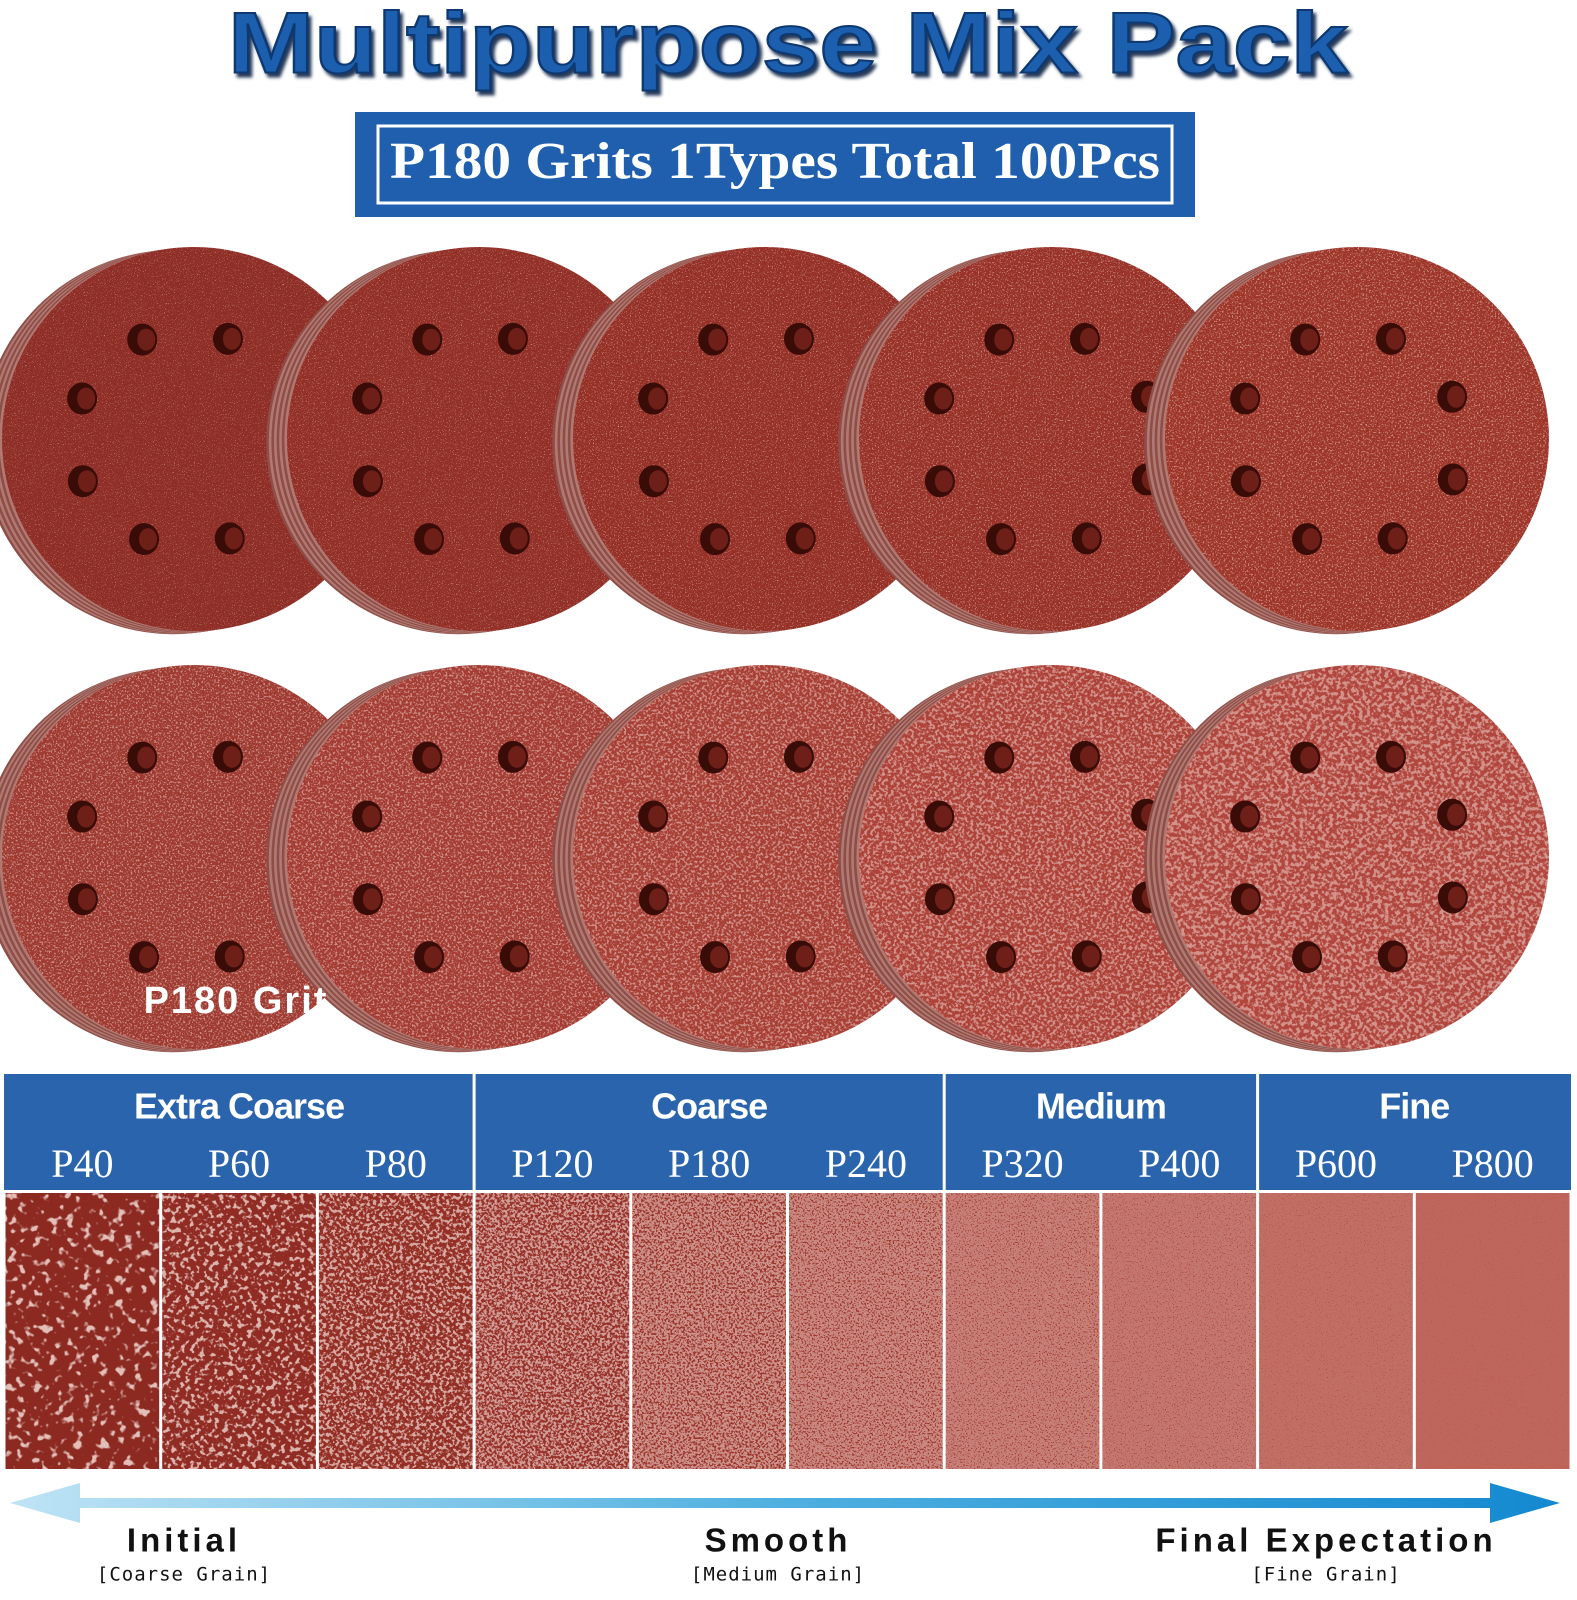  What do you see at coordinates (1101, 1106) in the screenshot?
I see `group-name: Medium` at bounding box center [1101, 1106].